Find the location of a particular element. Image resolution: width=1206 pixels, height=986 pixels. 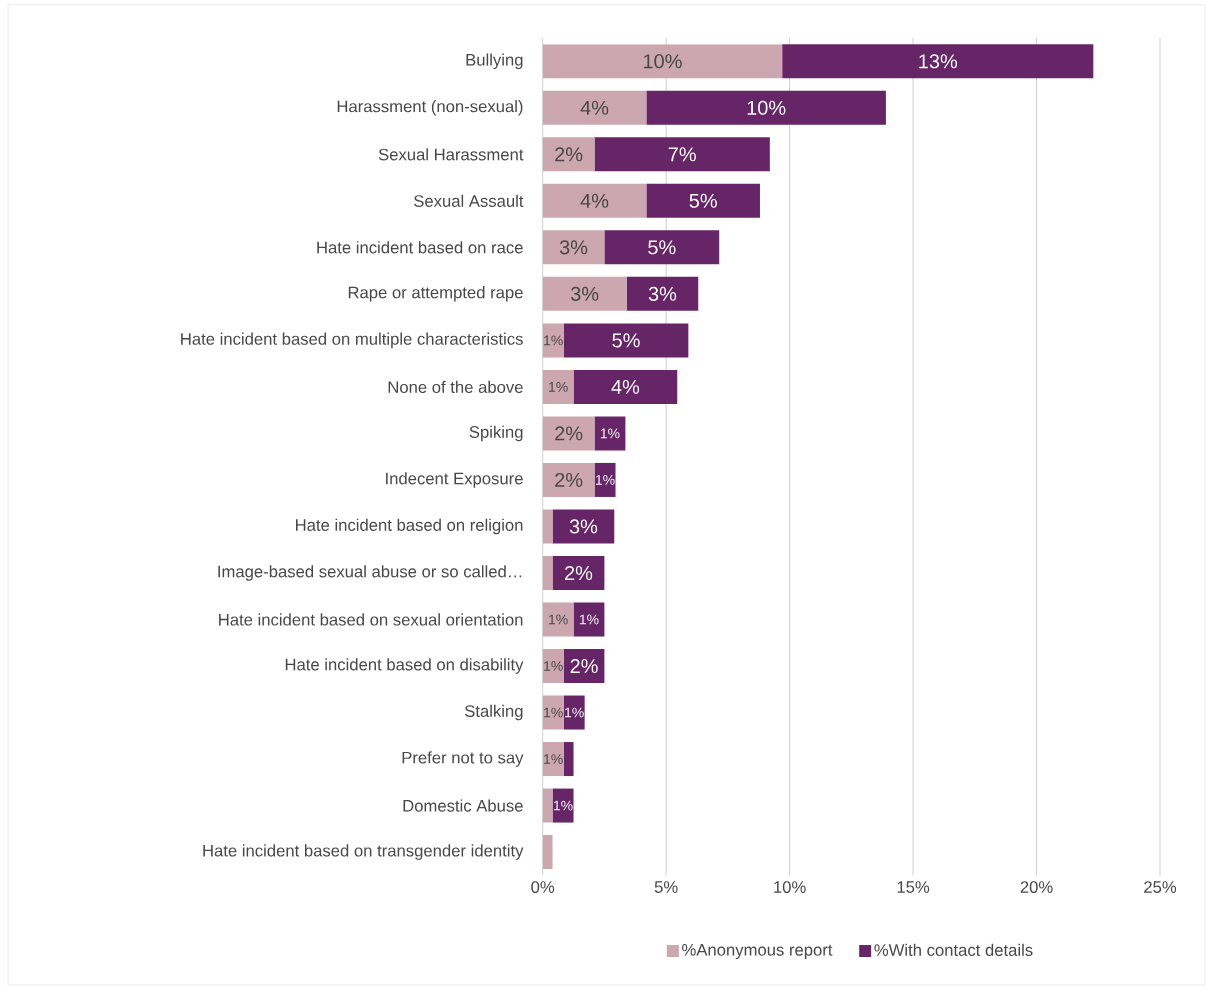

y-tick-label: None of the above is located at coordinates (455, 387).